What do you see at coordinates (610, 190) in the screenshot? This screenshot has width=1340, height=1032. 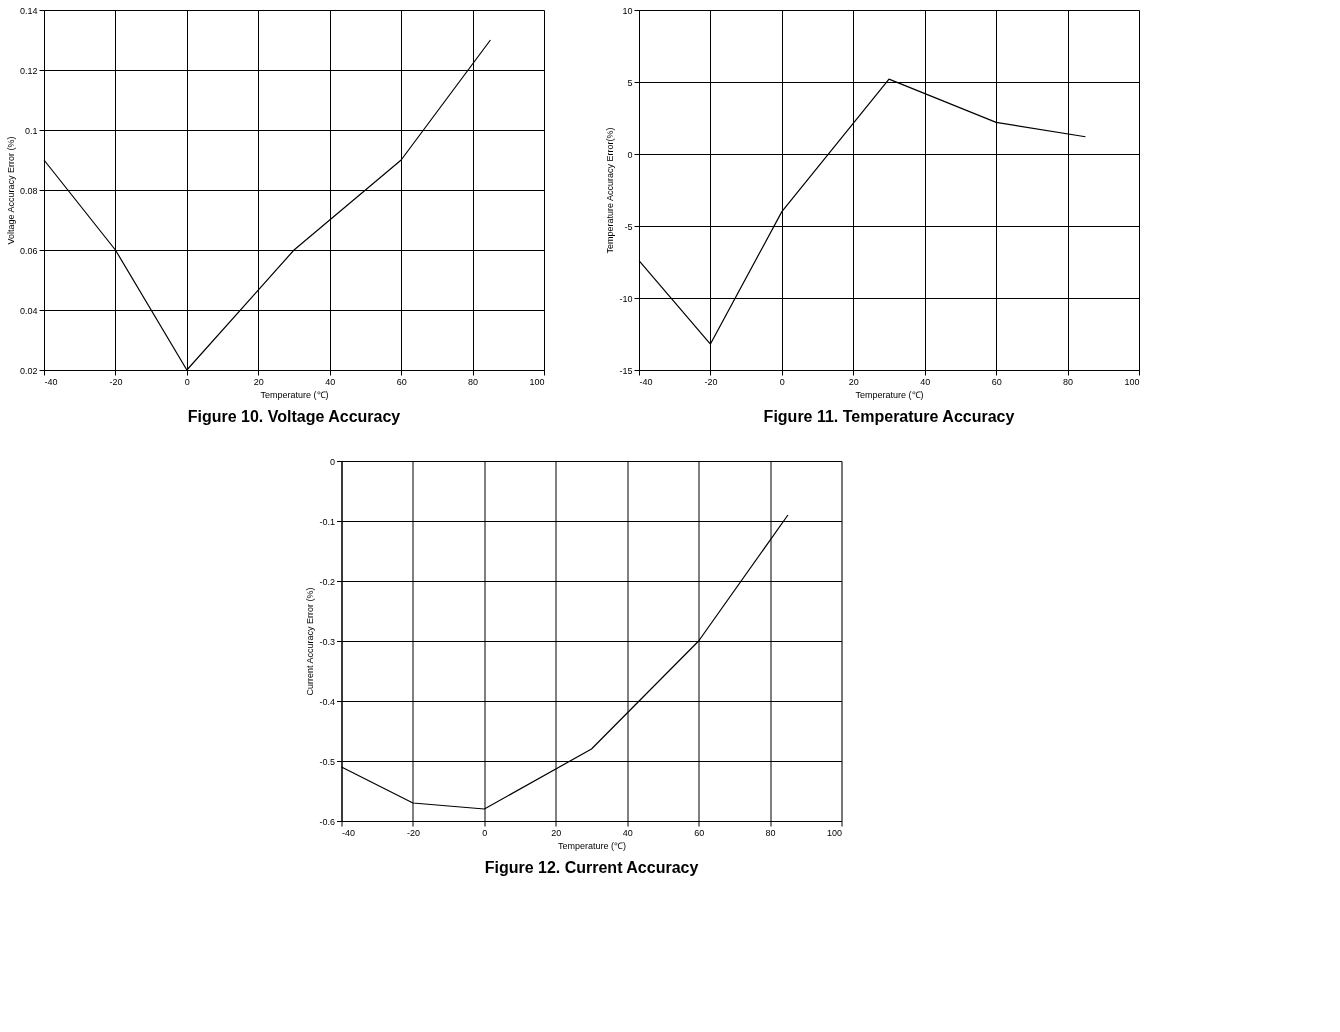 I see `y-axis-title: Temperature Accuracy Error(%)` at bounding box center [610, 190].